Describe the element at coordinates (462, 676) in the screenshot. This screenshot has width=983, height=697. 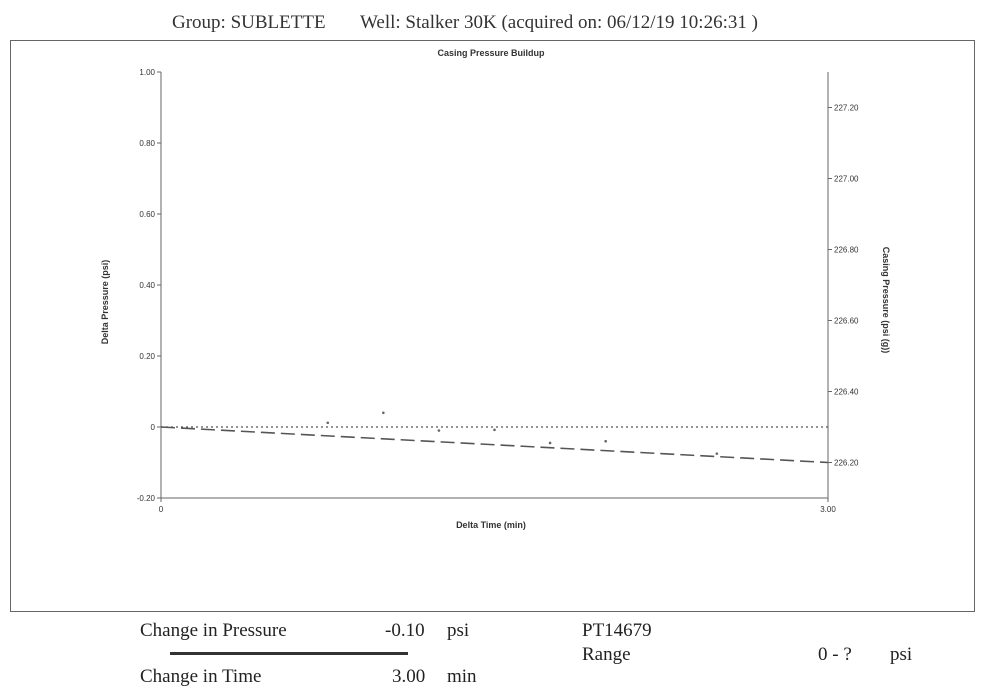
I see `change-in-time-unit: min` at that location.